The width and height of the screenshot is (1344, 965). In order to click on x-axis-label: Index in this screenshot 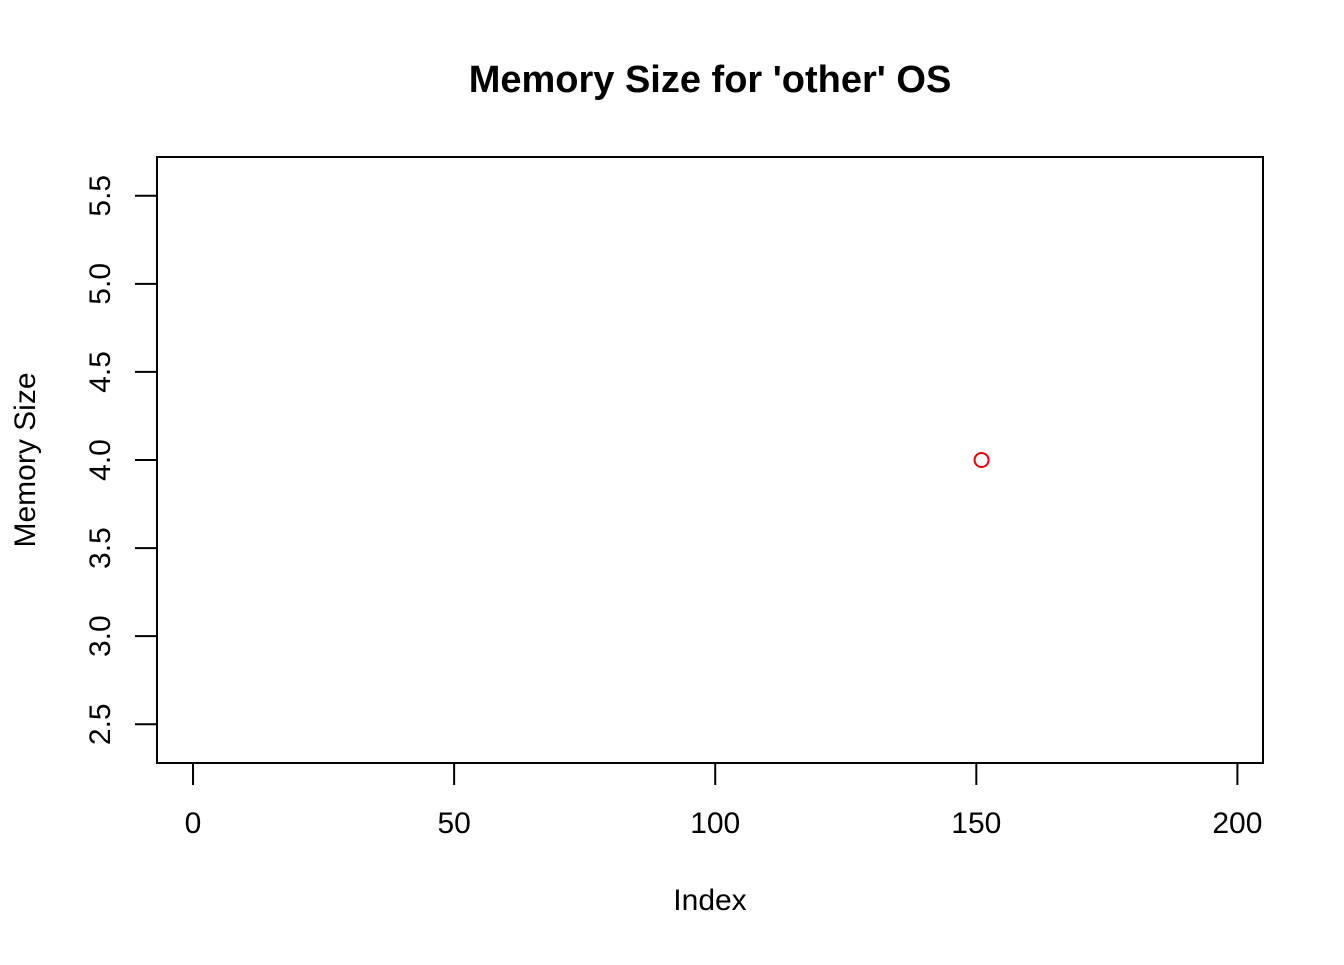, I will do `click(709, 900)`.